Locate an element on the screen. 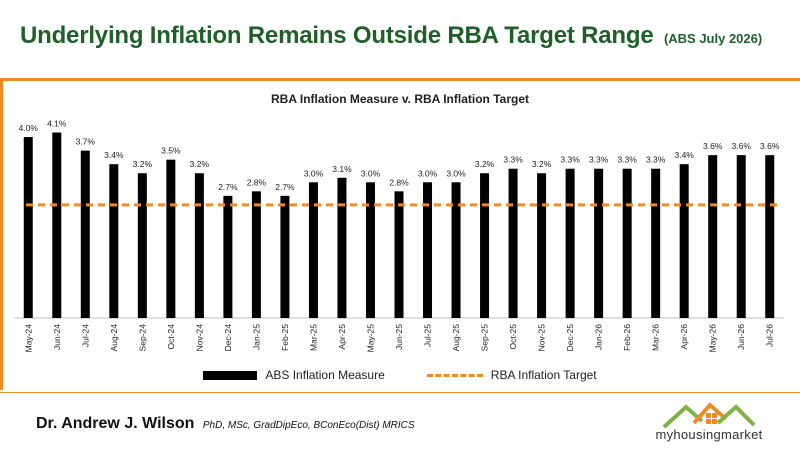 This screenshot has height=449, width=800. data-label-Apr-25: 3.1% is located at coordinates (342, 169).